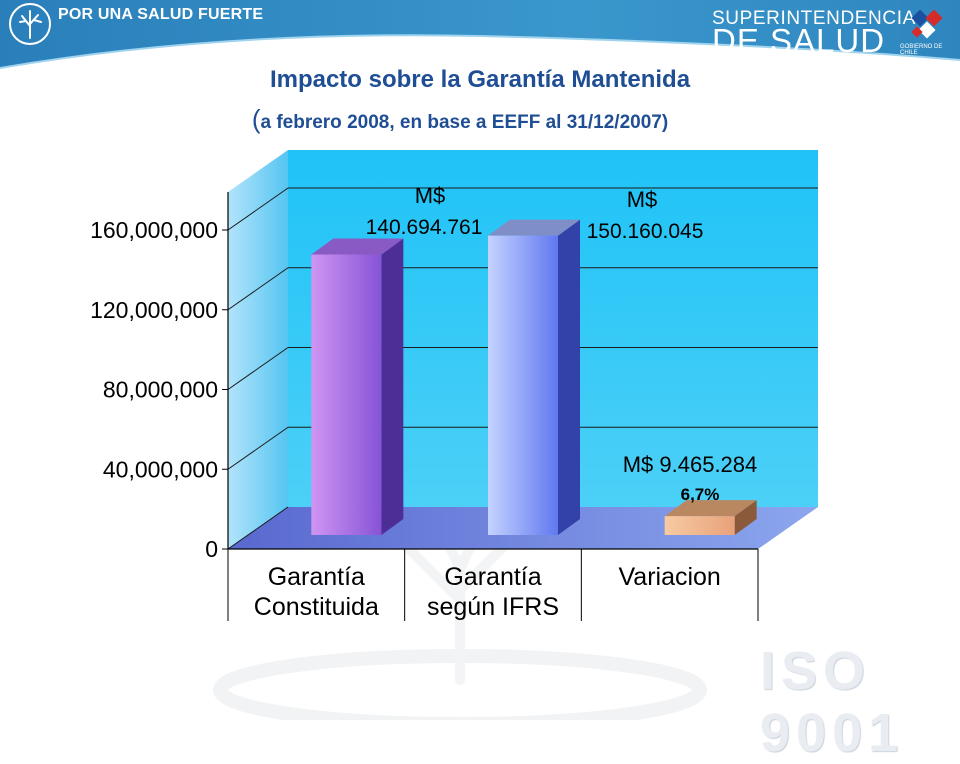 Image resolution: width=960 pixels, height=764 pixels. I want to click on data-label: 140.694.761, so click(424, 227).